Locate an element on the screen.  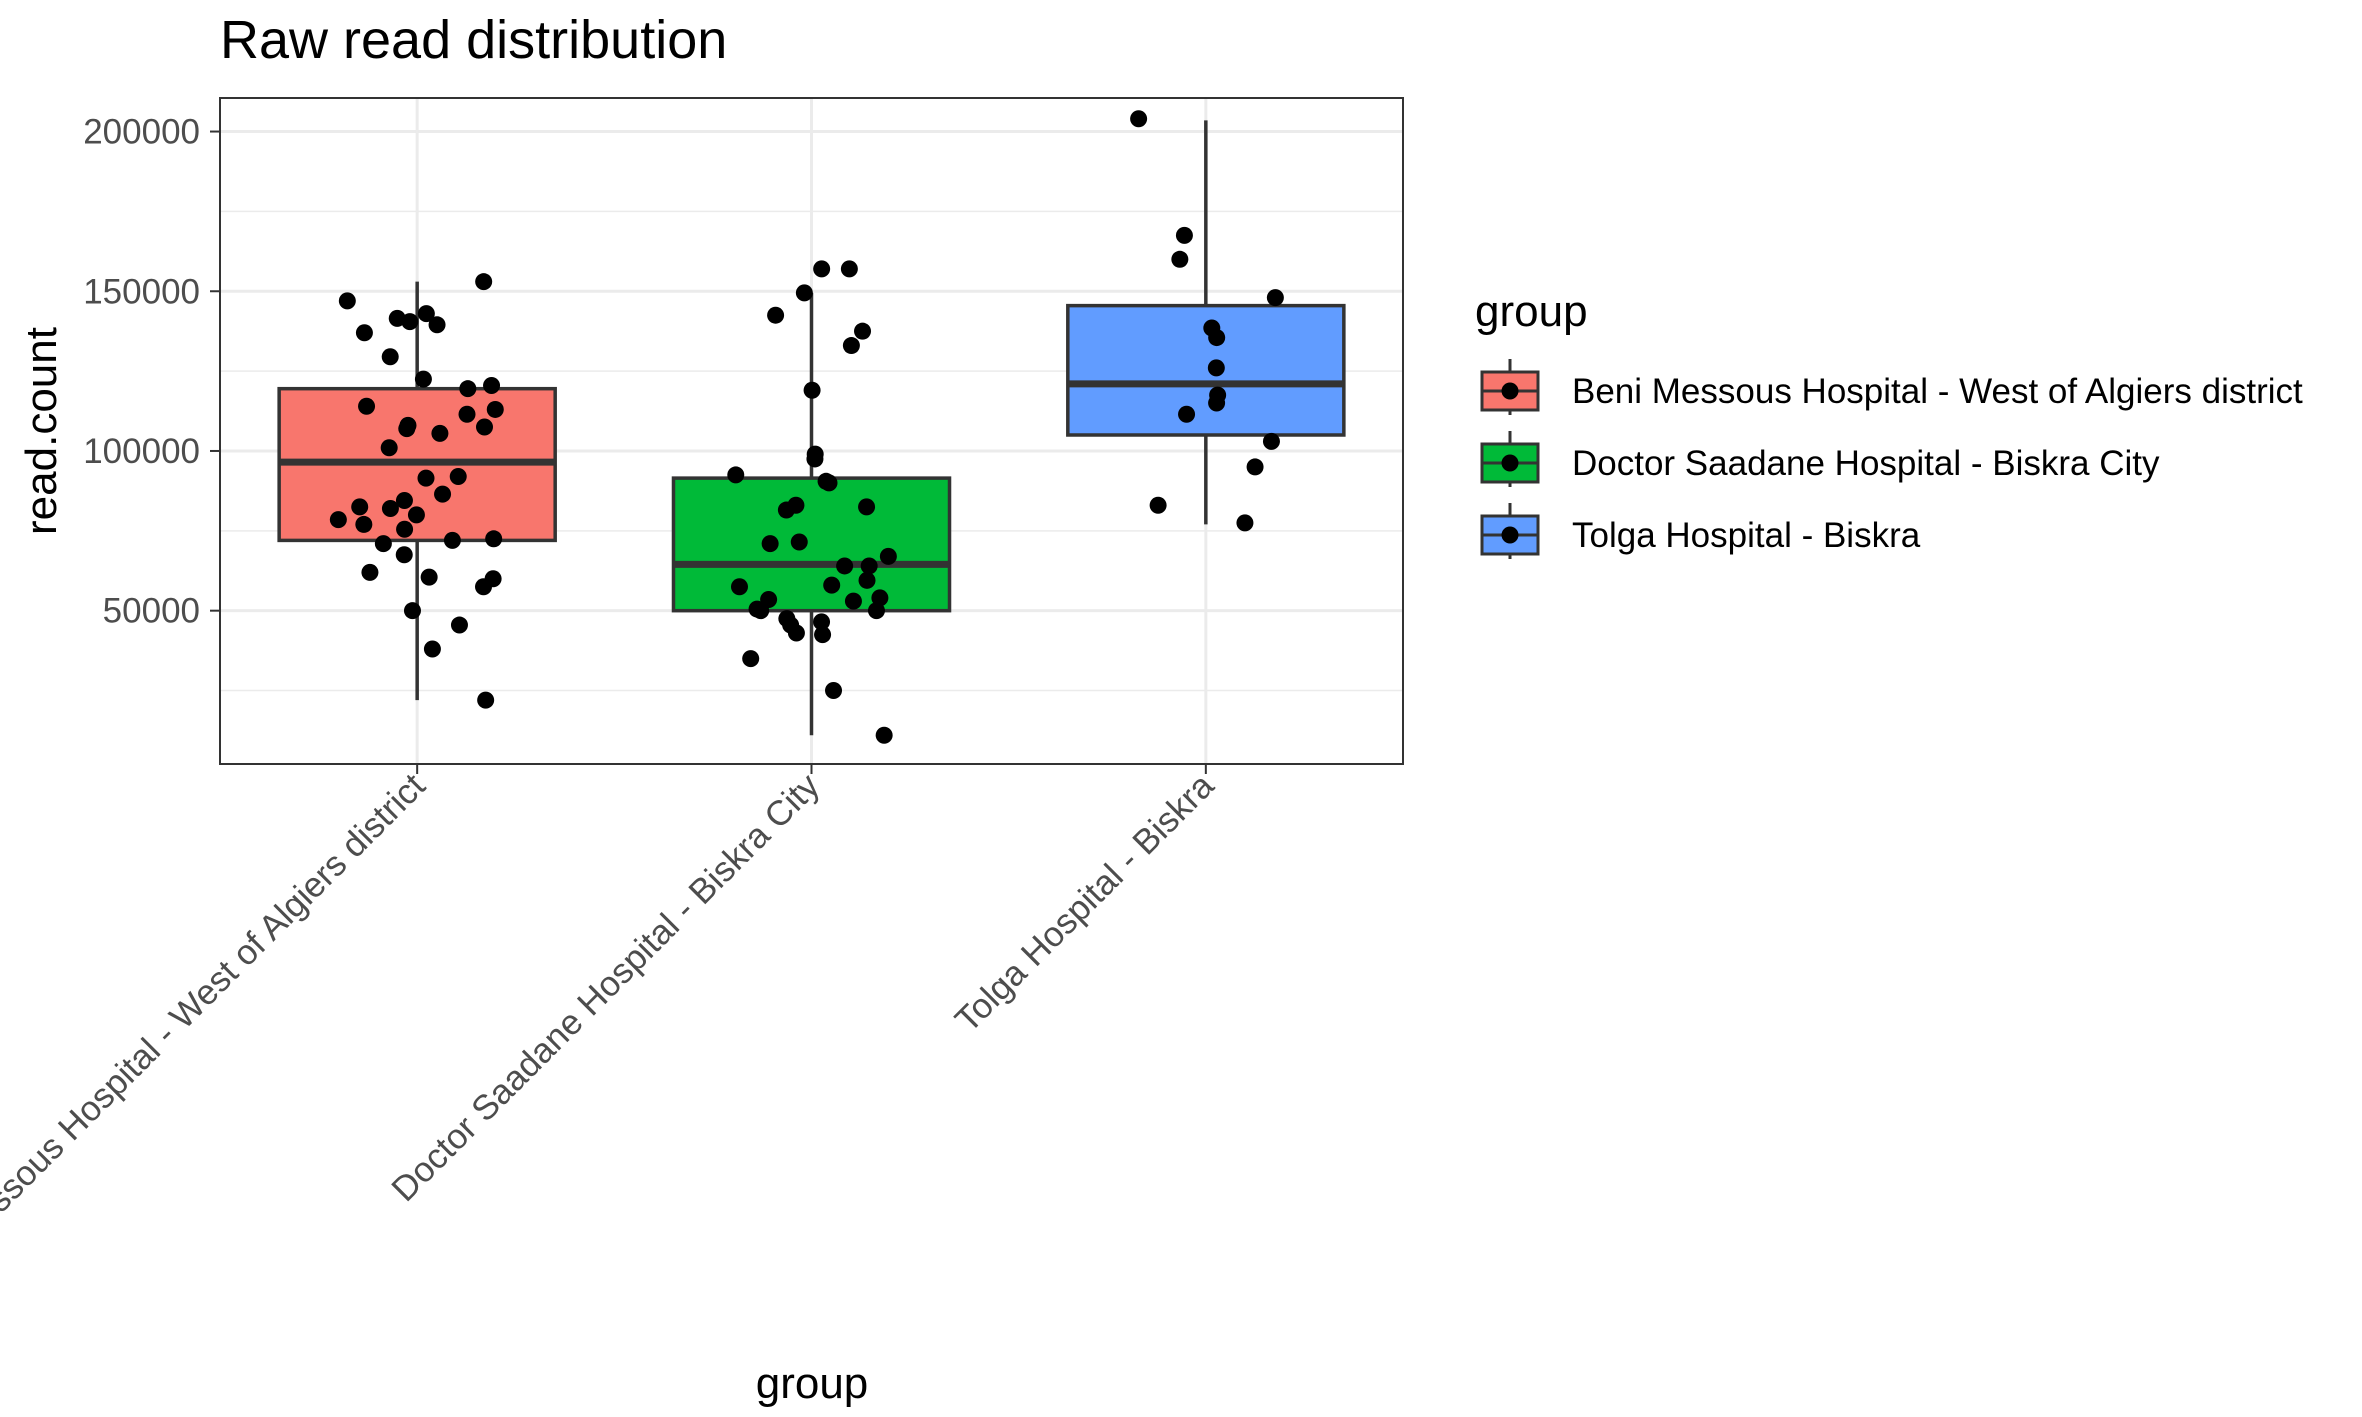
y-axis: 50000 100000 150000 200000 is located at coordinates (151, 372).